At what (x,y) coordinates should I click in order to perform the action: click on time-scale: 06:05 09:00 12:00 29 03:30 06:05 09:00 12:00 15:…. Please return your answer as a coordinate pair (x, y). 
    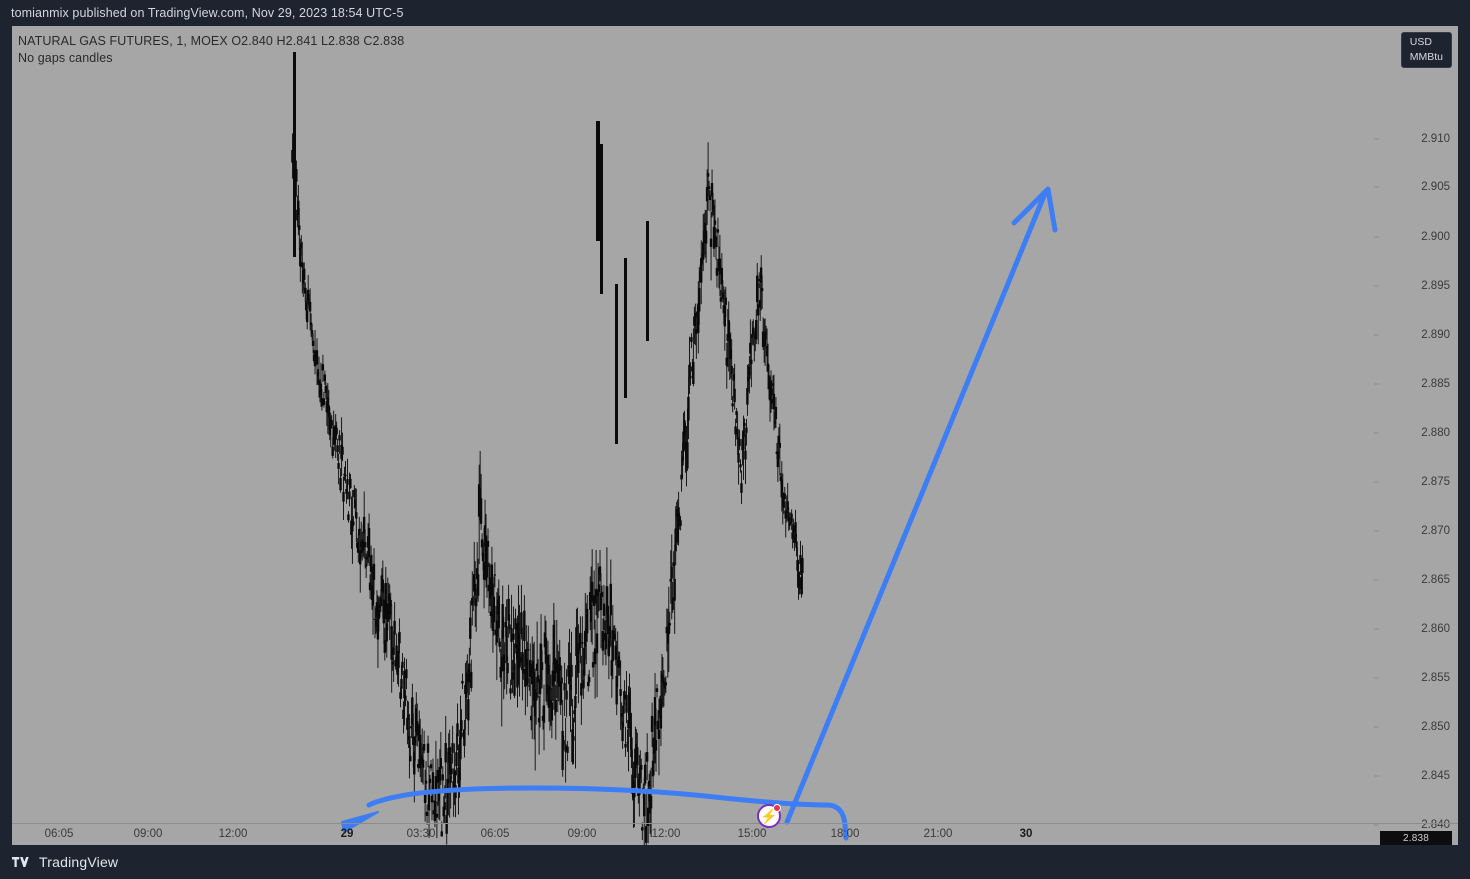
    Looking at the image, I should click on (735, 834).